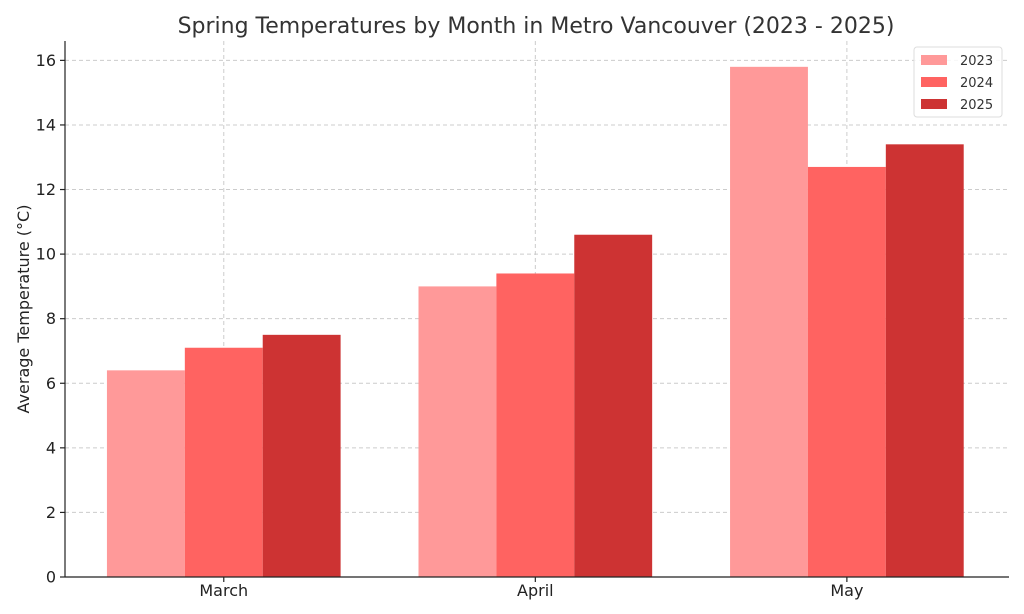 This screenshot has height=614, width=1024. What do you see at coordinates (46, 60) in the screenshot?
I see `y-tick-label: 16` at bounding box center [46, 60].